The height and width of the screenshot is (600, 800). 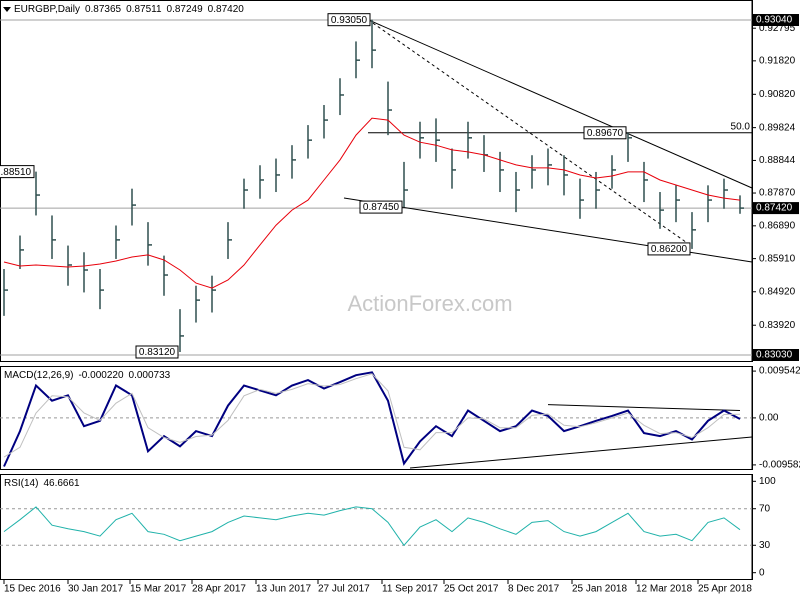 What do you see at coordinates (471, 589) in the screenshot?
I see `x-tick-label: 25 Oct 2017` at bounding box center [471, 589].